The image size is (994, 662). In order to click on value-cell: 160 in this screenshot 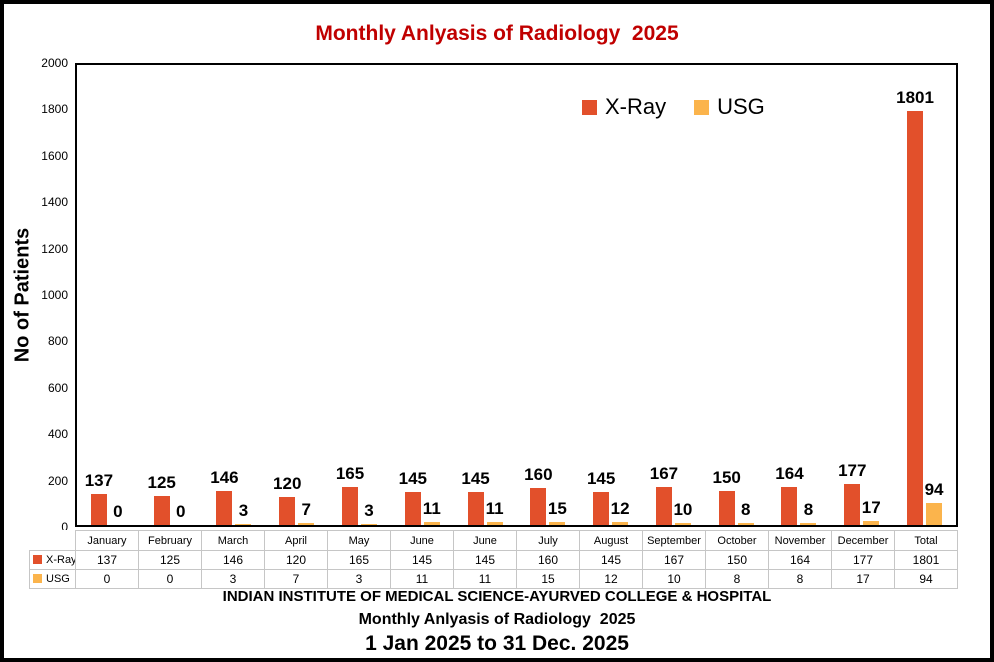, I will do `click(548, 560)`.